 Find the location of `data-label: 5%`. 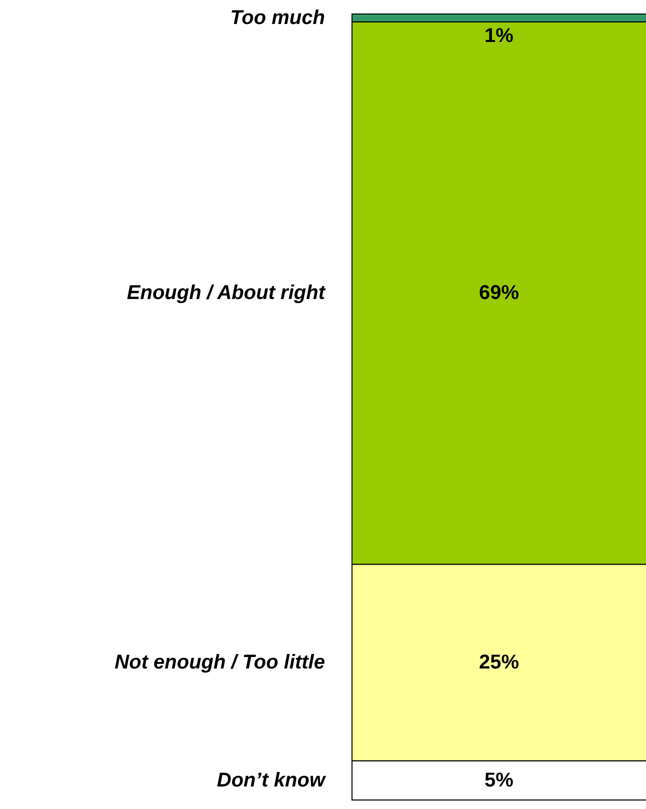

data-label: 5% is located at coordinates (499, 780).